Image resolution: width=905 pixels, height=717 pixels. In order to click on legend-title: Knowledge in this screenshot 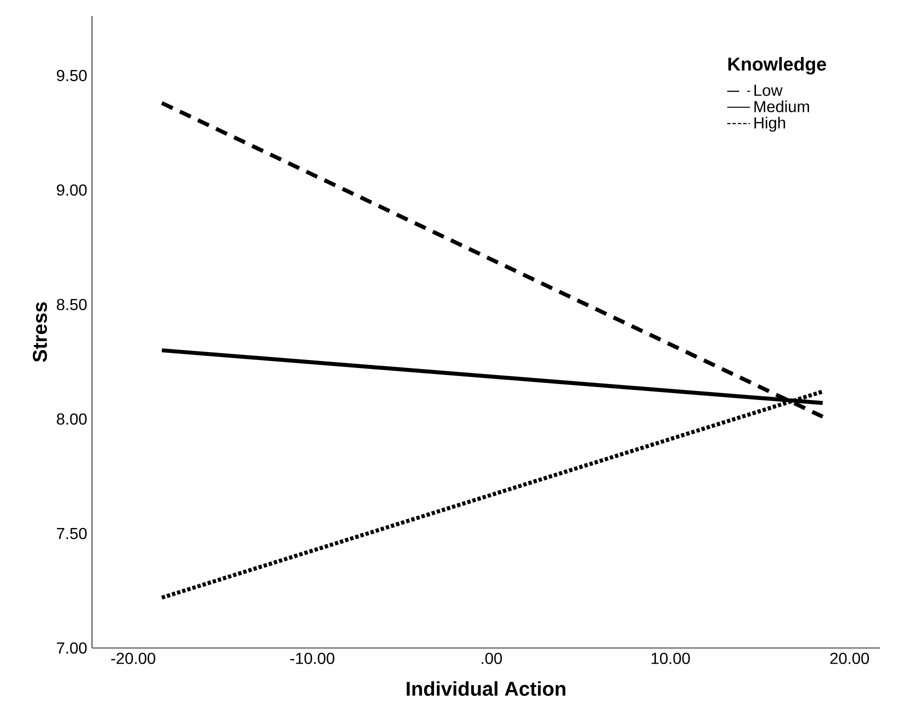, I will do `click(777, 65)`.